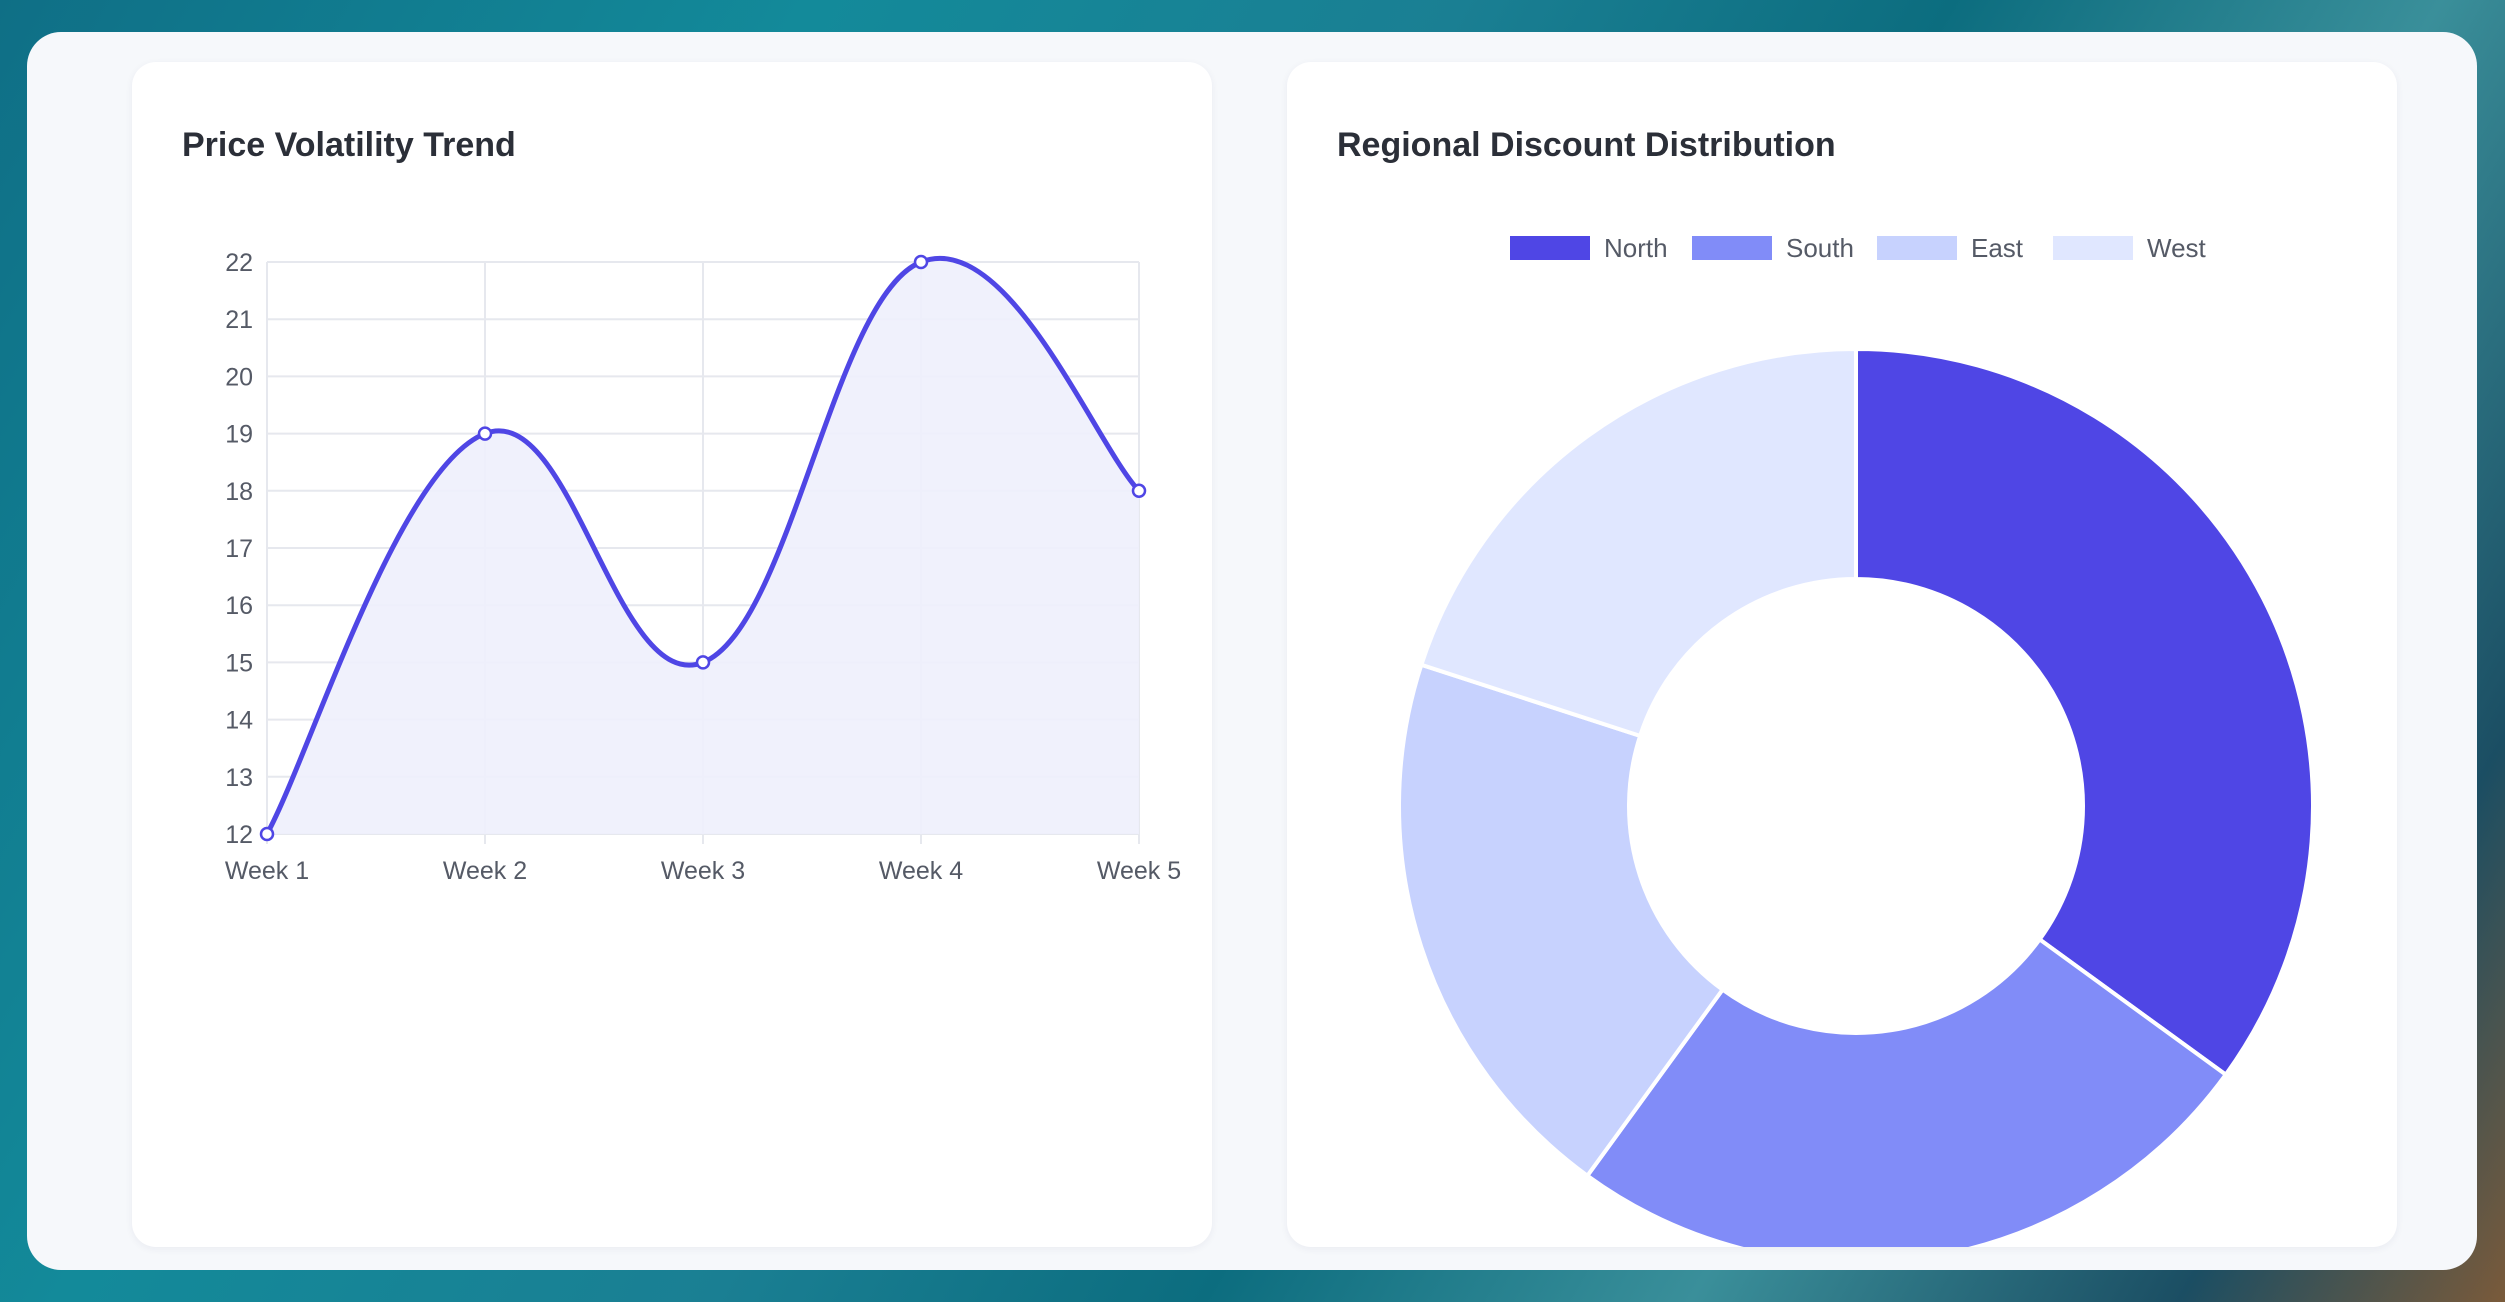  What do you see at coordinates (703, 871) in the screenshot?
I see `x-tick-label: Week 3` at bounding box center [703, 871].